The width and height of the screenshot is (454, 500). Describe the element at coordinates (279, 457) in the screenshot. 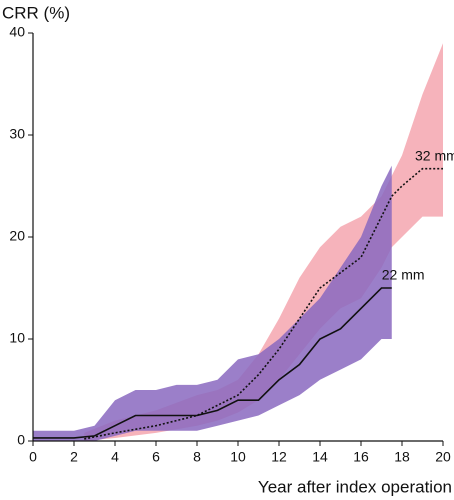

I see `x-tick-label: 12` at that location.